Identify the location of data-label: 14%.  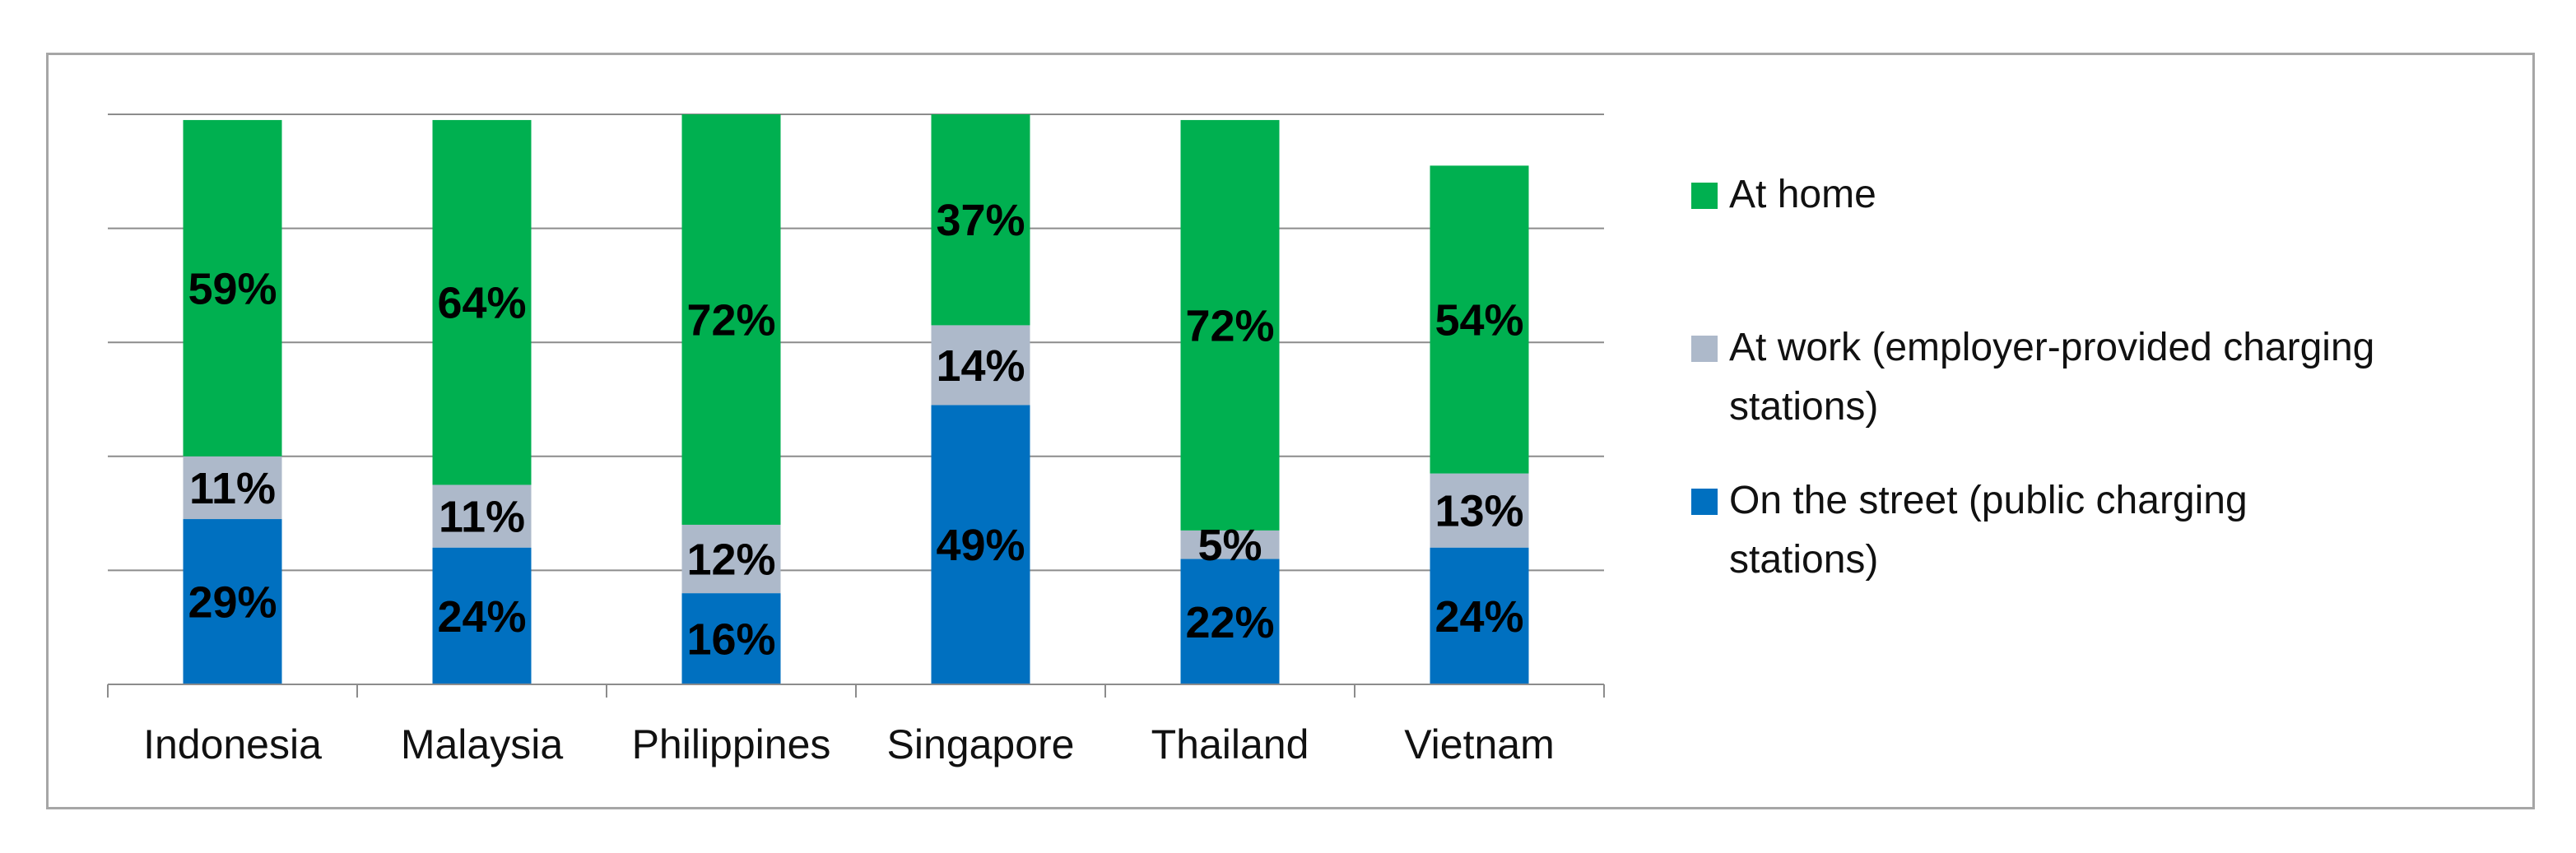
(980, 366).